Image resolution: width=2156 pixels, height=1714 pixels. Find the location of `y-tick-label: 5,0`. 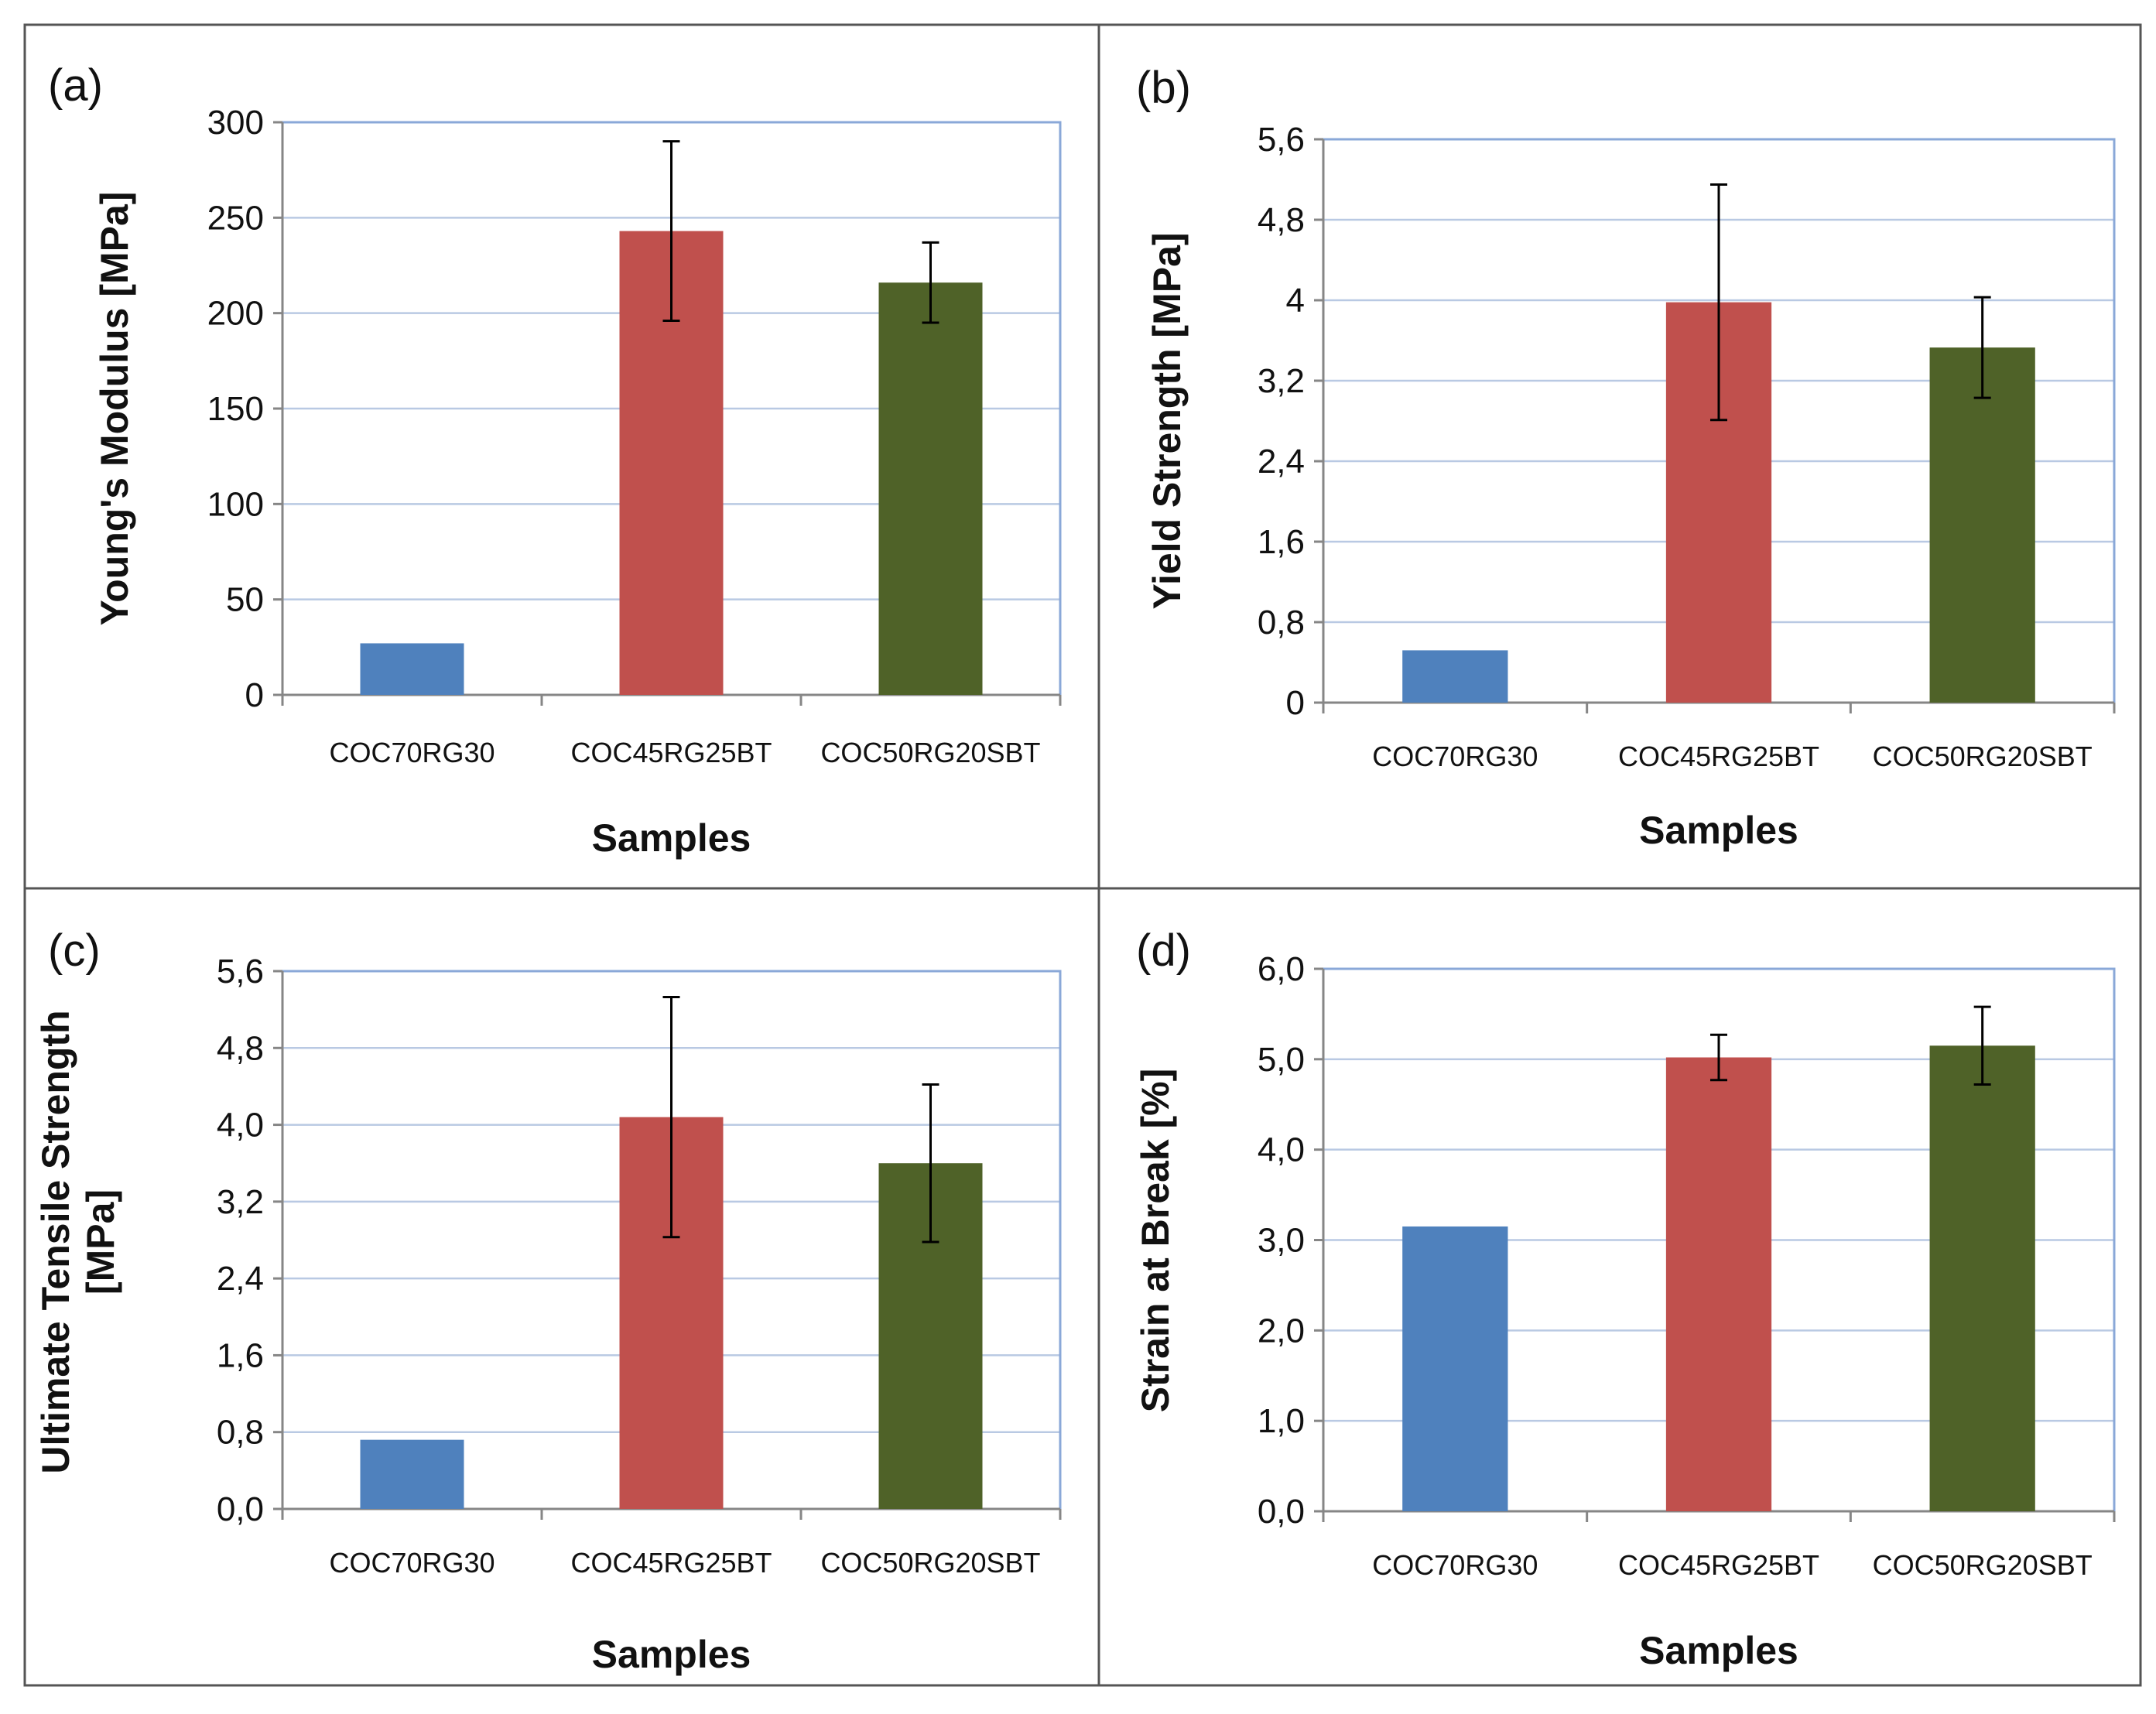

y-tick-label: 5,0 is located at coordinates (1281, 1060).